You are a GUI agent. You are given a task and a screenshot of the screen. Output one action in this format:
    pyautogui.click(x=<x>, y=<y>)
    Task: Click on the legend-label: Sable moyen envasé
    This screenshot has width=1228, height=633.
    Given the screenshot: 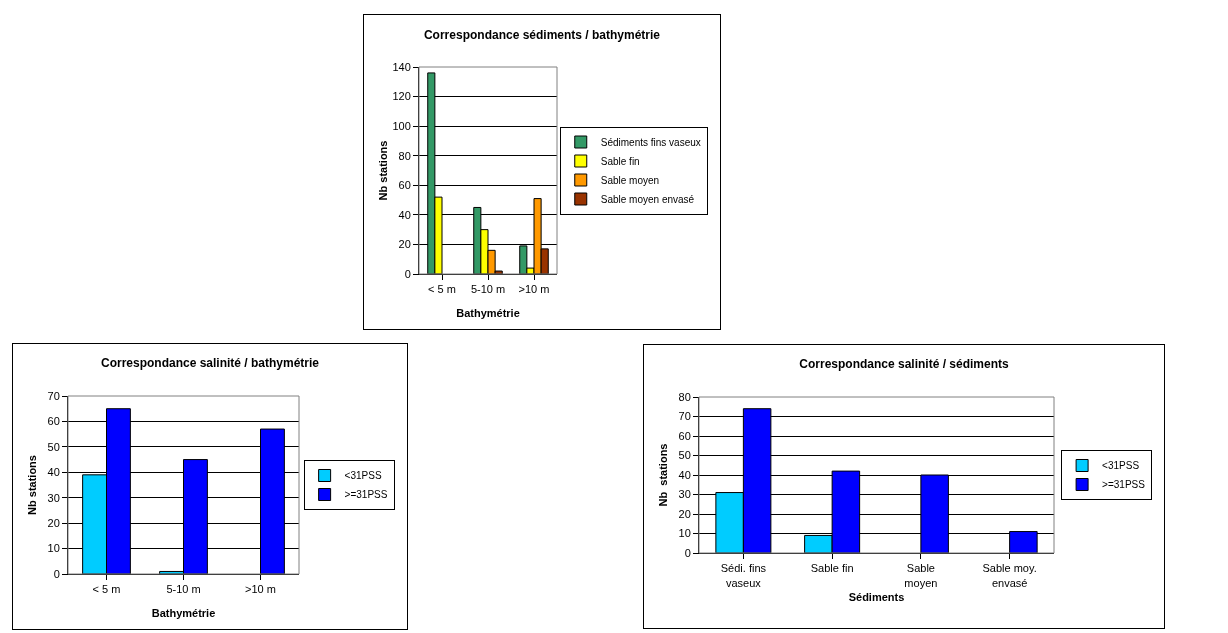 What is the action you would take?
    pyautogui.click(x=647, y=199)
    